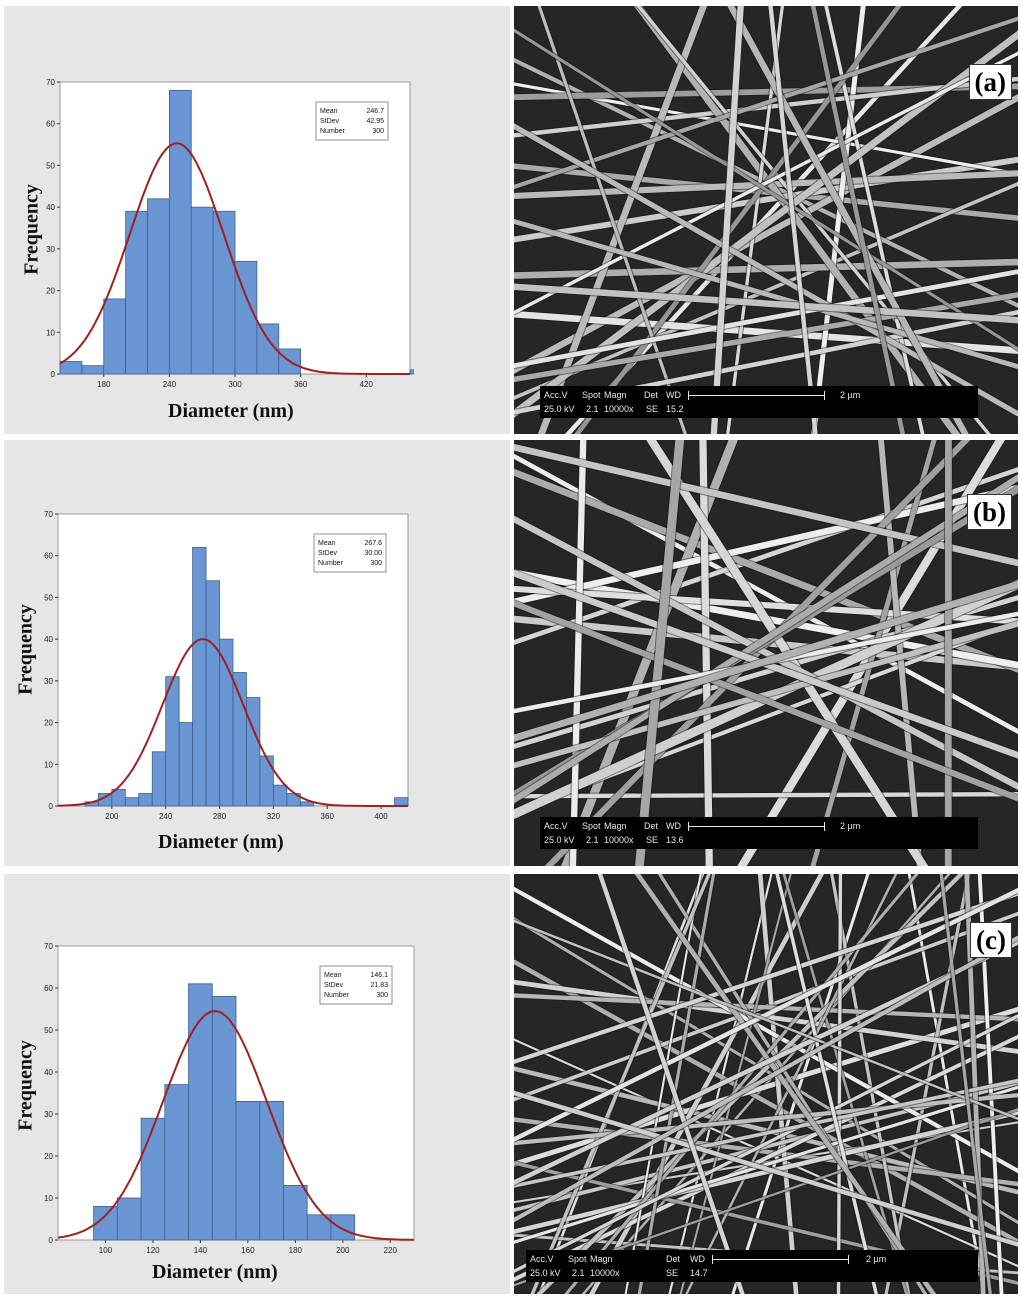 The width and height of the screenshot is (1020, 1296). Describe the element at coordinates (379, 985) in the screenshot. I see `stats-value: 21.83` at that location.